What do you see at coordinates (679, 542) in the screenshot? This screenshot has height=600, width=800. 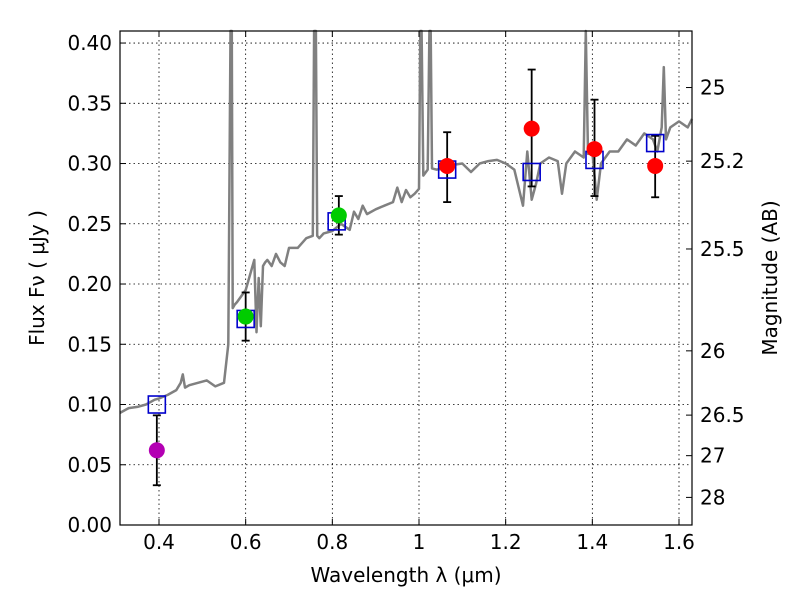 I see `x-tick-label: 1.6` at bounding box center [679, 542].